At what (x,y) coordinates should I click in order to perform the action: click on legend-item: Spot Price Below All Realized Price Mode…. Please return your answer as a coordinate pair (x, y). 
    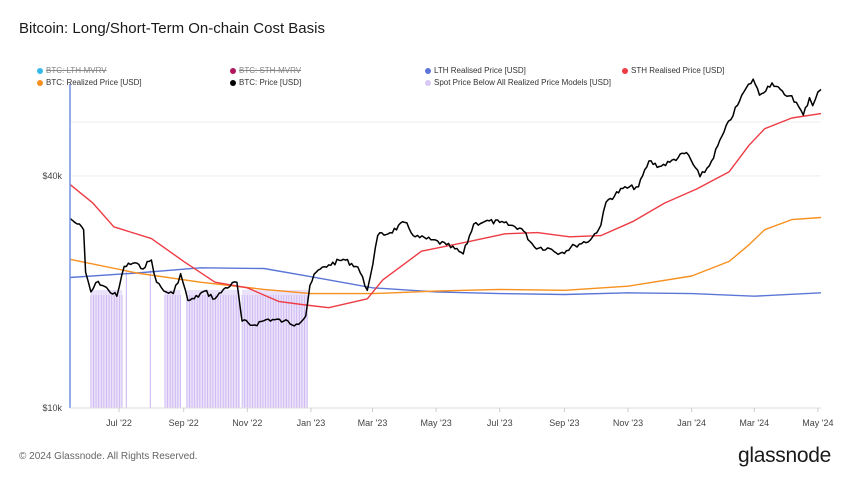
    Looking at the image, I should click on (518, 82).